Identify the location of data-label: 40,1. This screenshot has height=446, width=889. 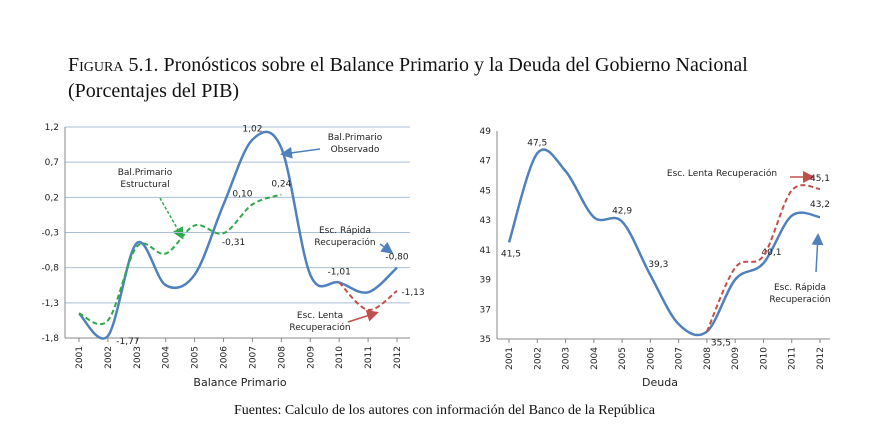
(771, 253).